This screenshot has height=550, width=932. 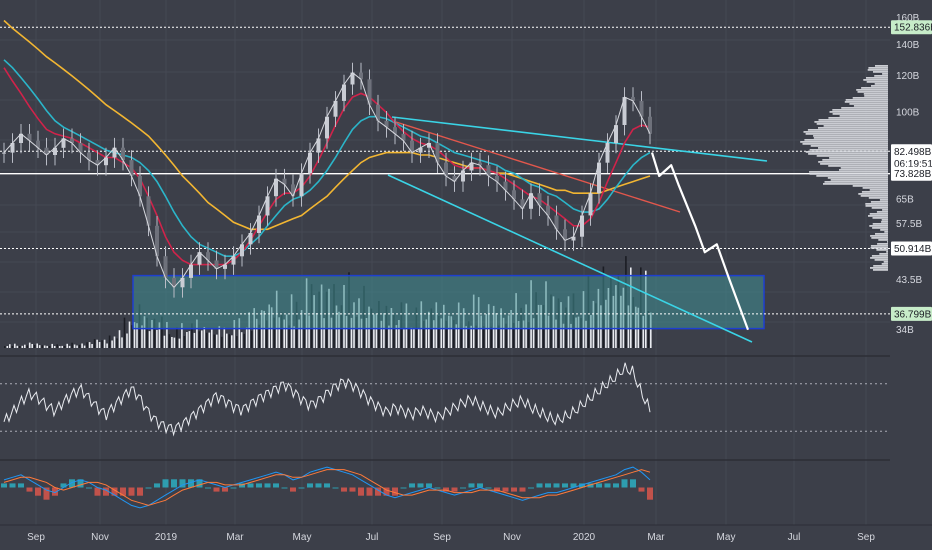 I want to click on lower-trendline, so click(x=570, y=258).